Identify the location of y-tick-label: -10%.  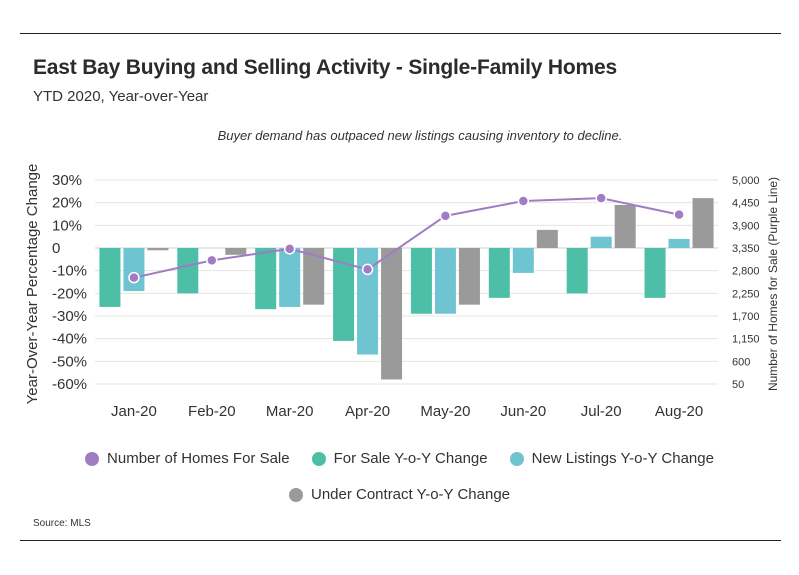
(69, 271).